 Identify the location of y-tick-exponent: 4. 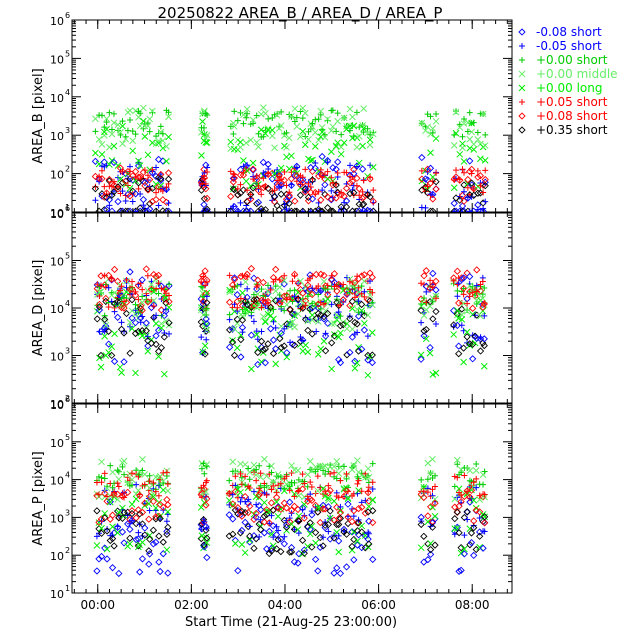
(67, 92).